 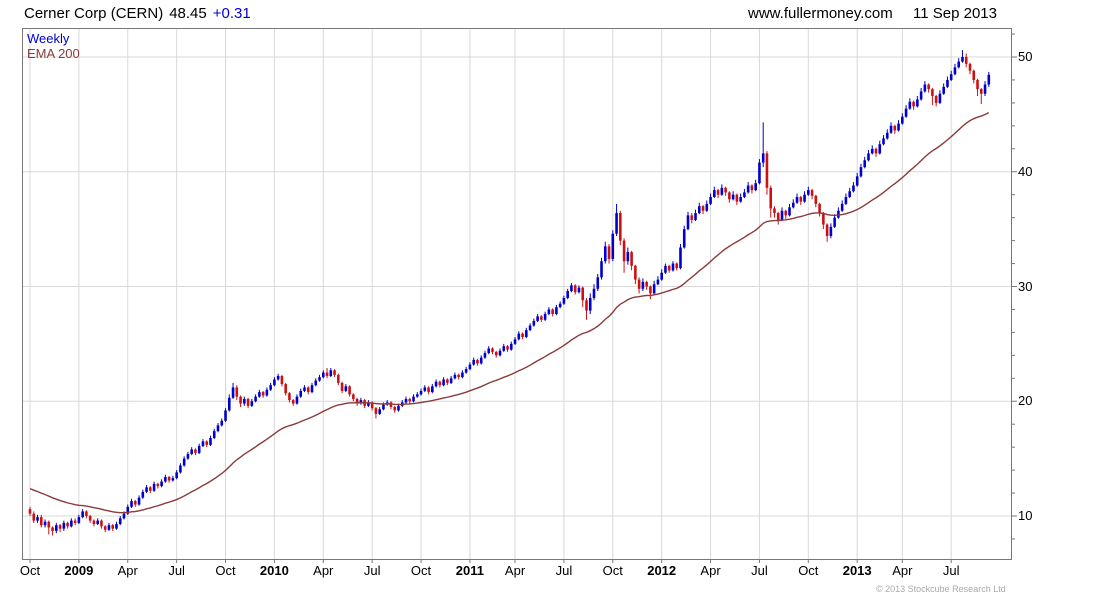 I want to click on x-tick-label: Oct, so click(x=421, y=570).